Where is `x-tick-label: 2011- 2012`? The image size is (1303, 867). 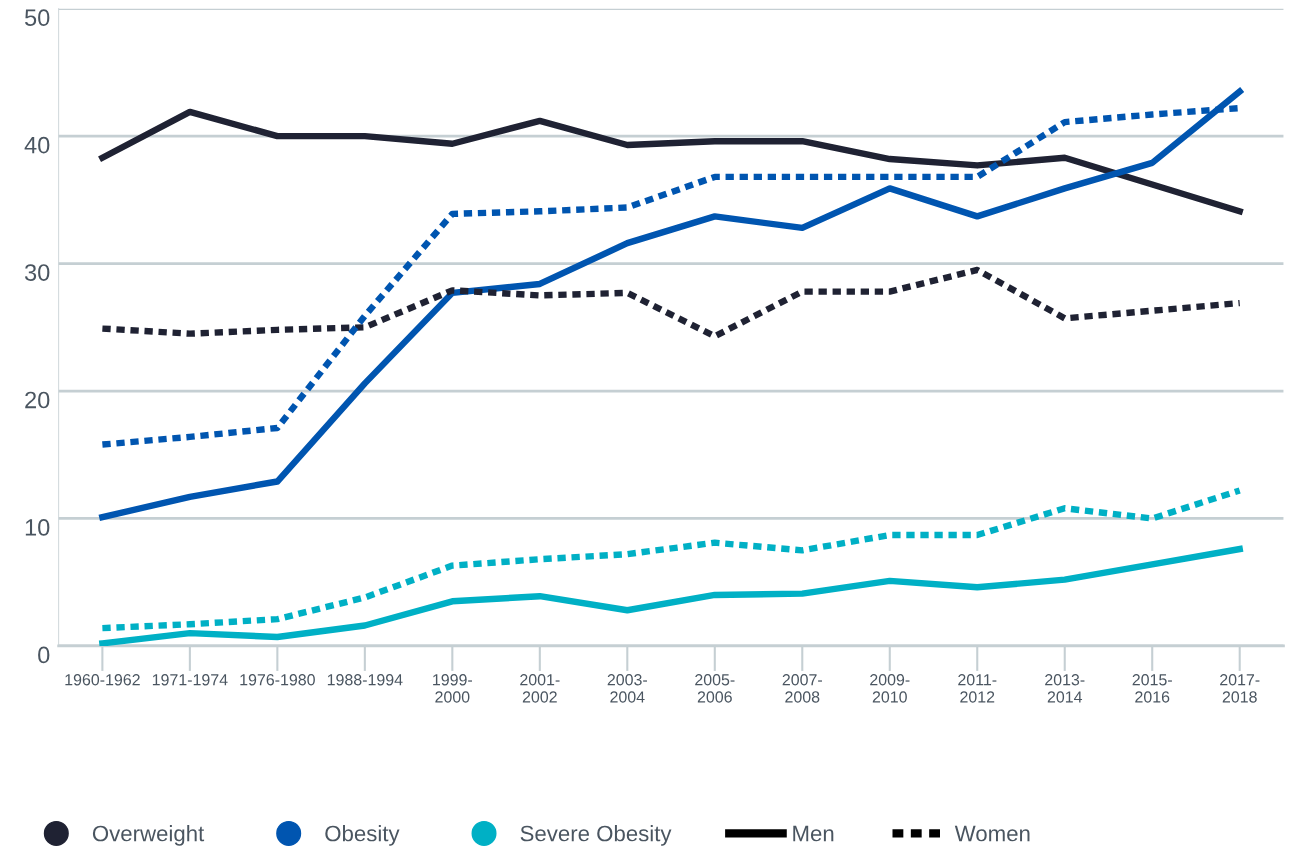
x-tick-label: 2011- 2012 is located at coordinates (977, 688).